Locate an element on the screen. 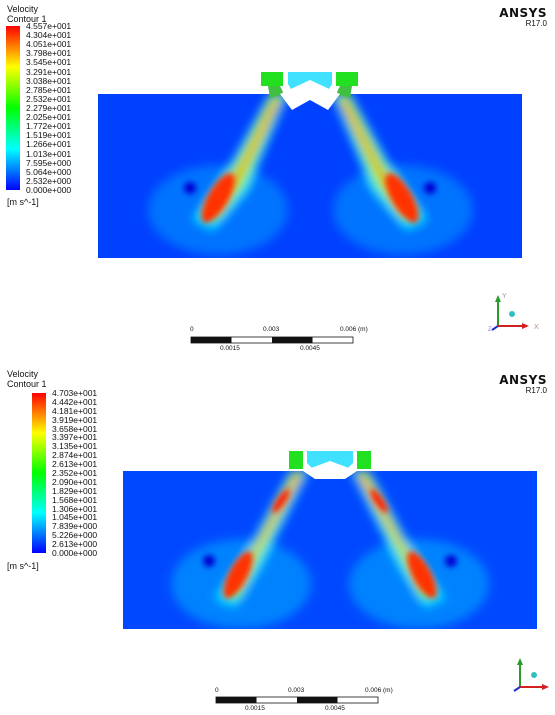  legend-tick-label: 4.442e+001 is located at coordinates (75, 401).